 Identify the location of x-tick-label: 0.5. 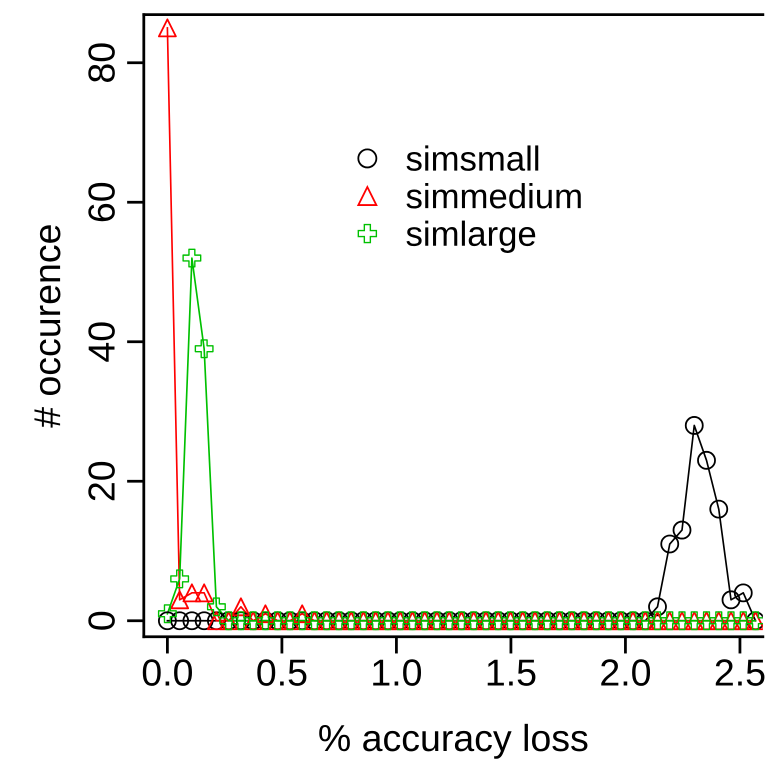
(281, 672).